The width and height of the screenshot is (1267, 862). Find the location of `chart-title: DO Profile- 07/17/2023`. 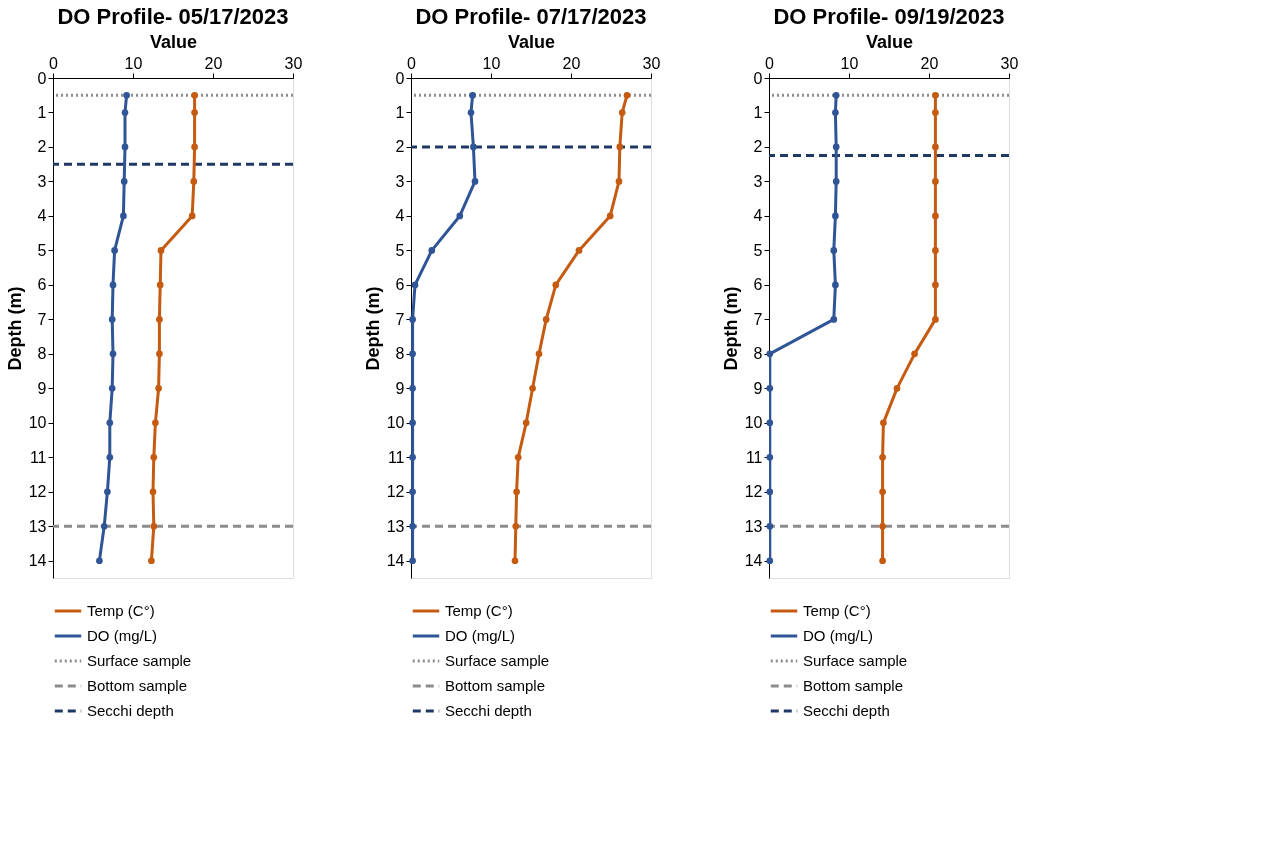

chart-title: DO Profile- 07/17/2023 is located at coordinates (531, 16).